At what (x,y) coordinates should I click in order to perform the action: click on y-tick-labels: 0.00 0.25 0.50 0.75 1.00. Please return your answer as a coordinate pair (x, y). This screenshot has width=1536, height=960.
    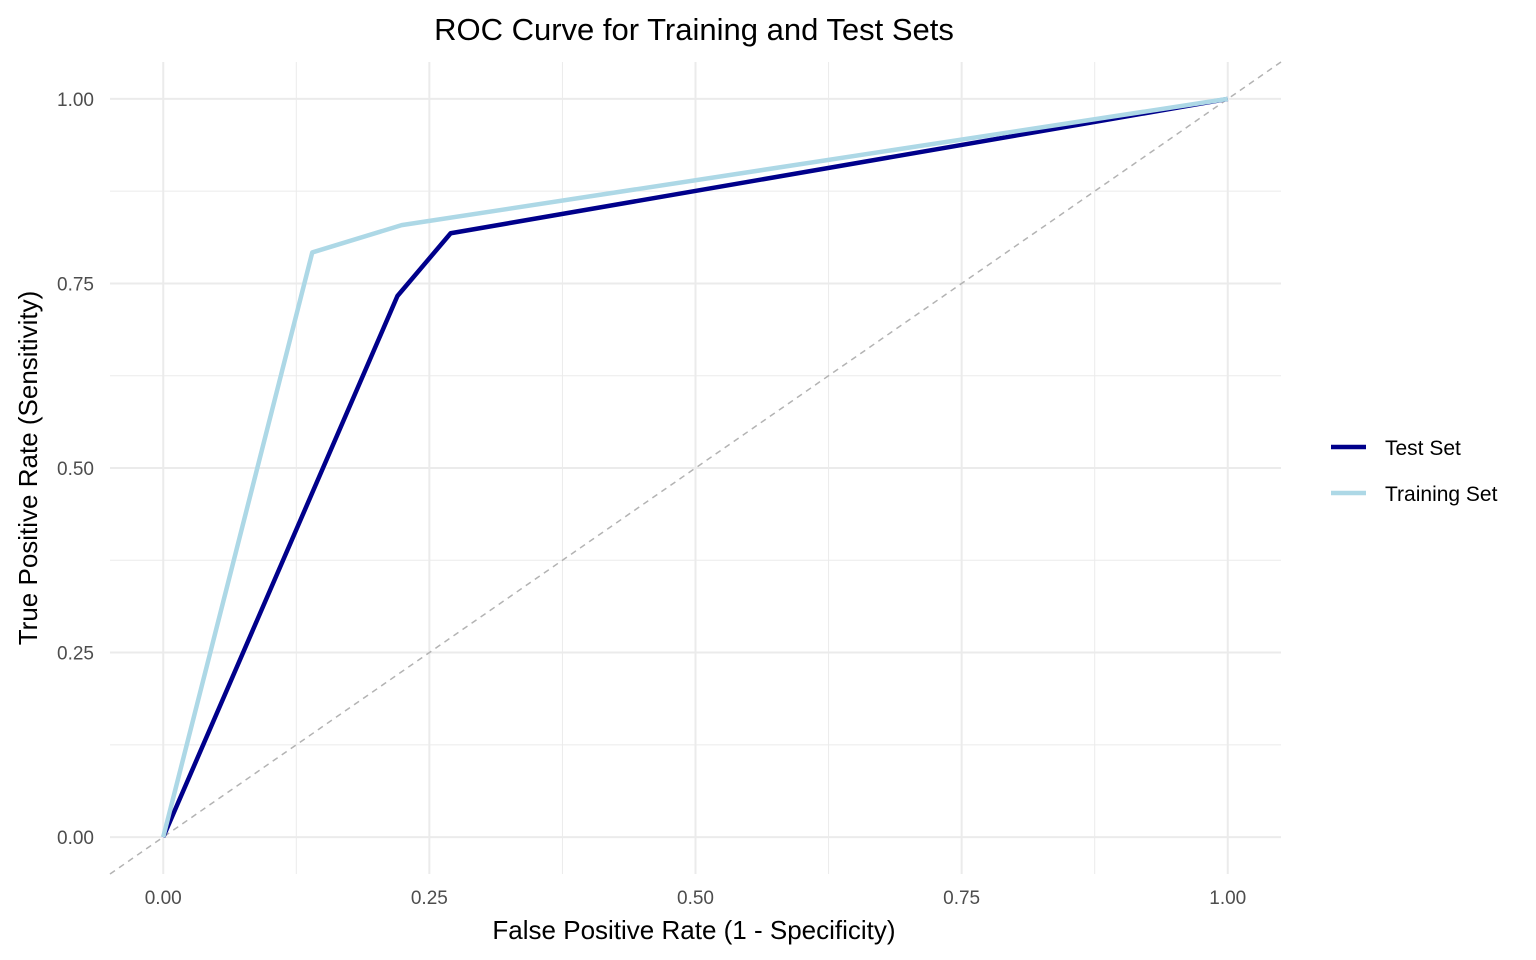
    Looking at the image, I should click on (75, 469).